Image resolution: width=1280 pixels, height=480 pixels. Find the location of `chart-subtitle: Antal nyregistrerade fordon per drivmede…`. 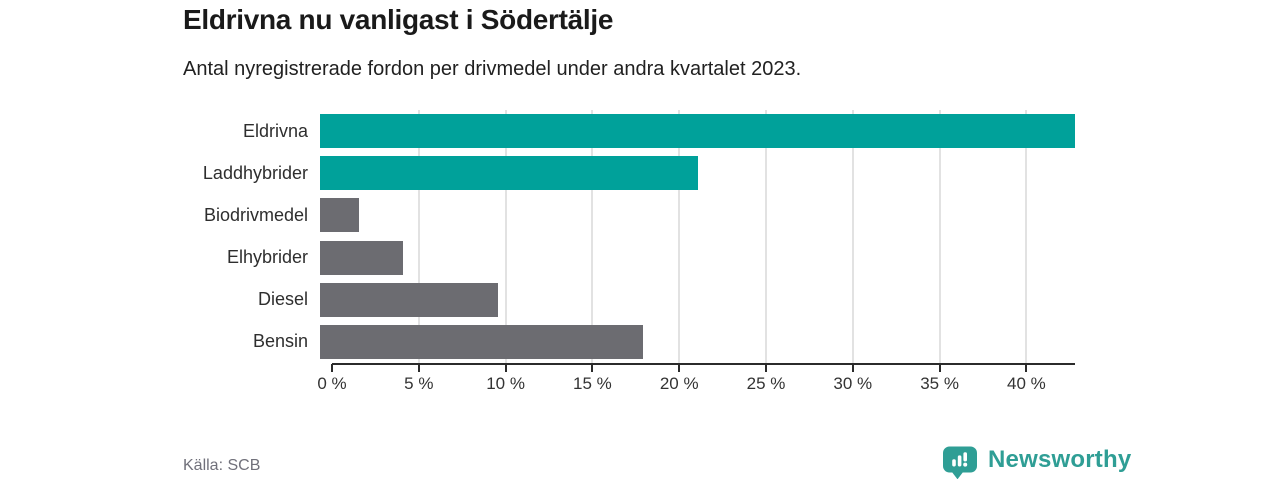

chart-subtitle: Antal nyregistrerade fordon per drivmede… is located at coordinates (492, 69).